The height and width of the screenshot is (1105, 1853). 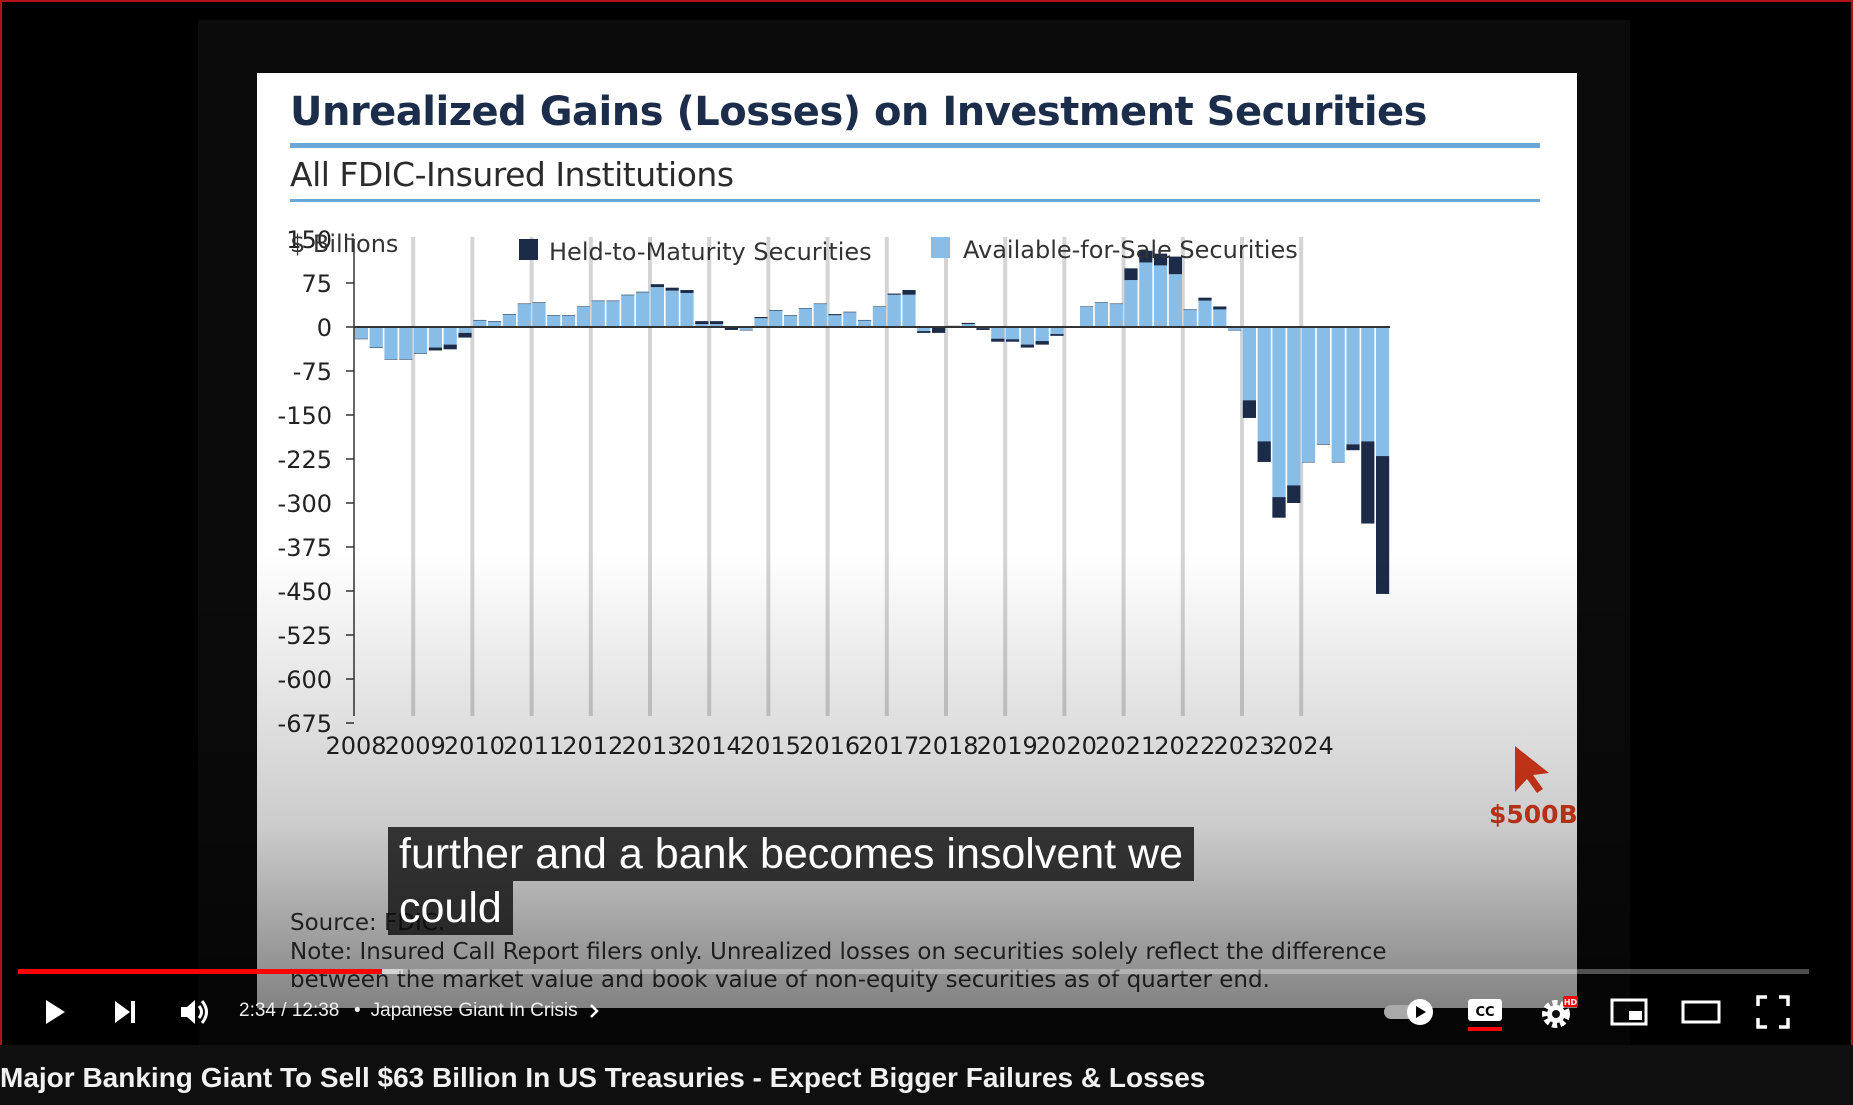 What do you see at coordinates (913, 971) in the screenshot?
I see `progress-bar` at bounding box center [913, 971].